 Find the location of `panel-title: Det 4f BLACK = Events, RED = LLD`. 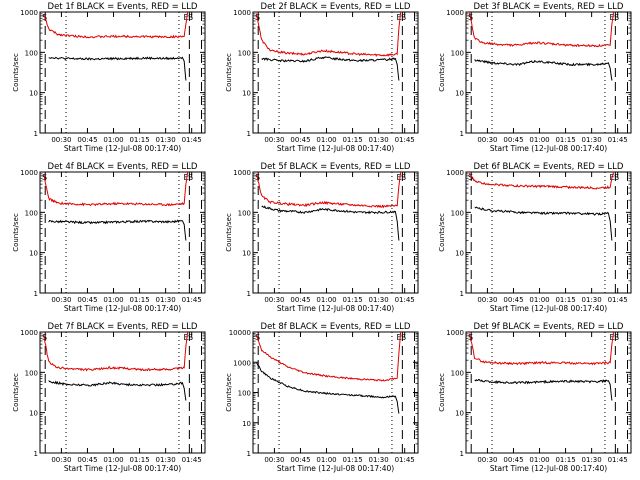

panel-title: Det 4f BLACK = Events, RED = LLD is located at coordinates (123, 167).